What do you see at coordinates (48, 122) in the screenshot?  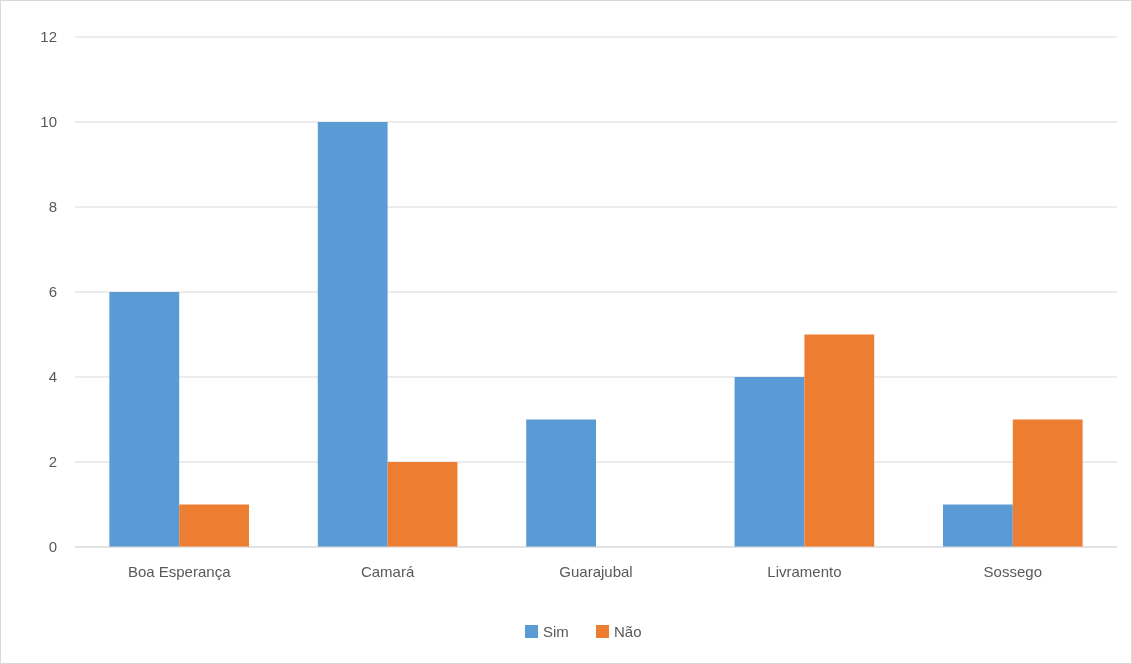 I see `y-tick-label: 10` at bounding box center [48, 122].